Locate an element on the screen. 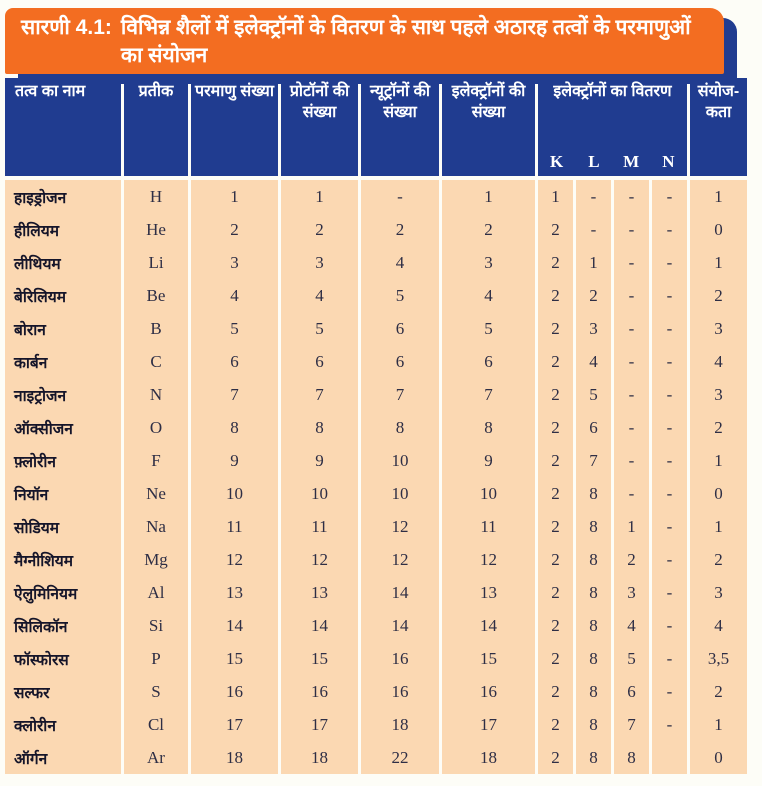 This screenshot has height=786, width=762. shell-n-cell is located at coordinates (669, 757).